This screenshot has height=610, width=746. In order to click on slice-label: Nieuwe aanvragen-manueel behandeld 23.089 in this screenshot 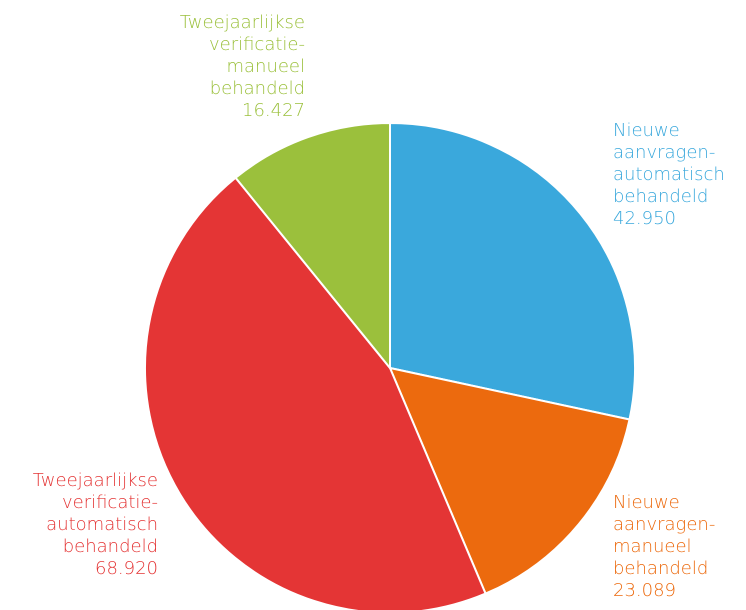, I will do `click(679, 547)`.